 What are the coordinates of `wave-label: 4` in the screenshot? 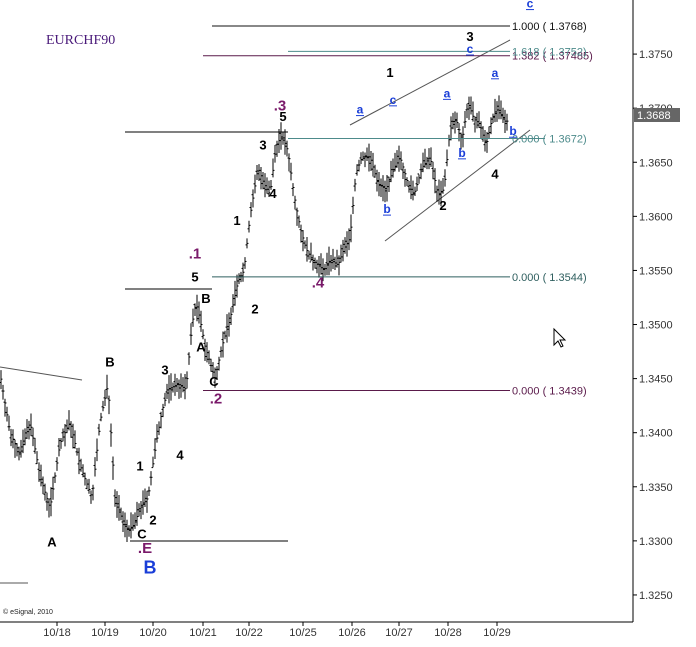 It's located at (495, 173).